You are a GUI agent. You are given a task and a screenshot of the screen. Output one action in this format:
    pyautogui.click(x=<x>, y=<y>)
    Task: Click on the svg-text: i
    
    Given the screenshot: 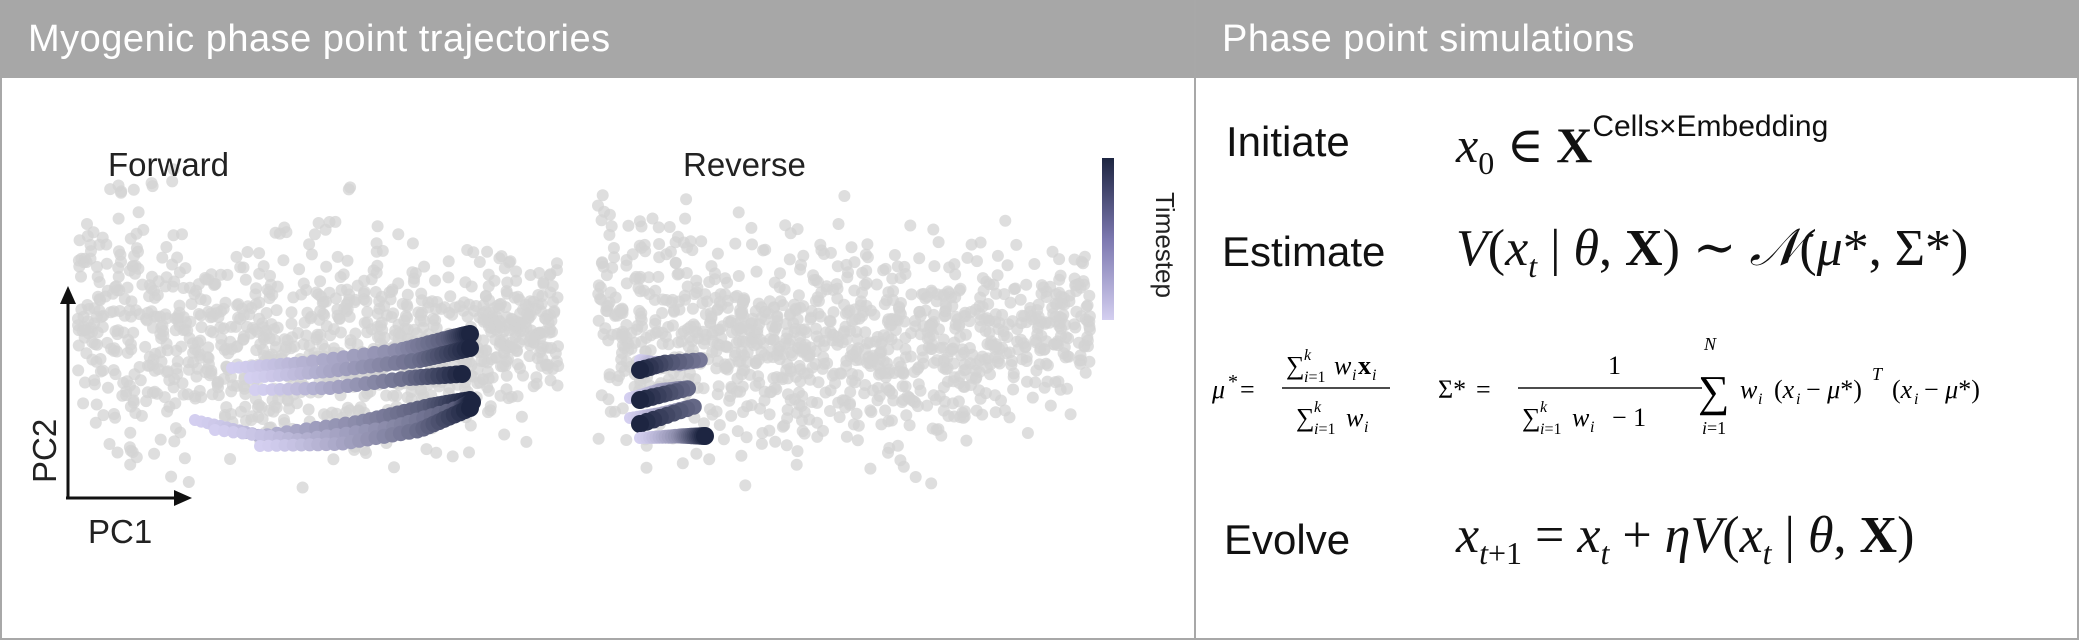 What is the action you would take?
    pyautogui.click(x=1916, y=399)
    